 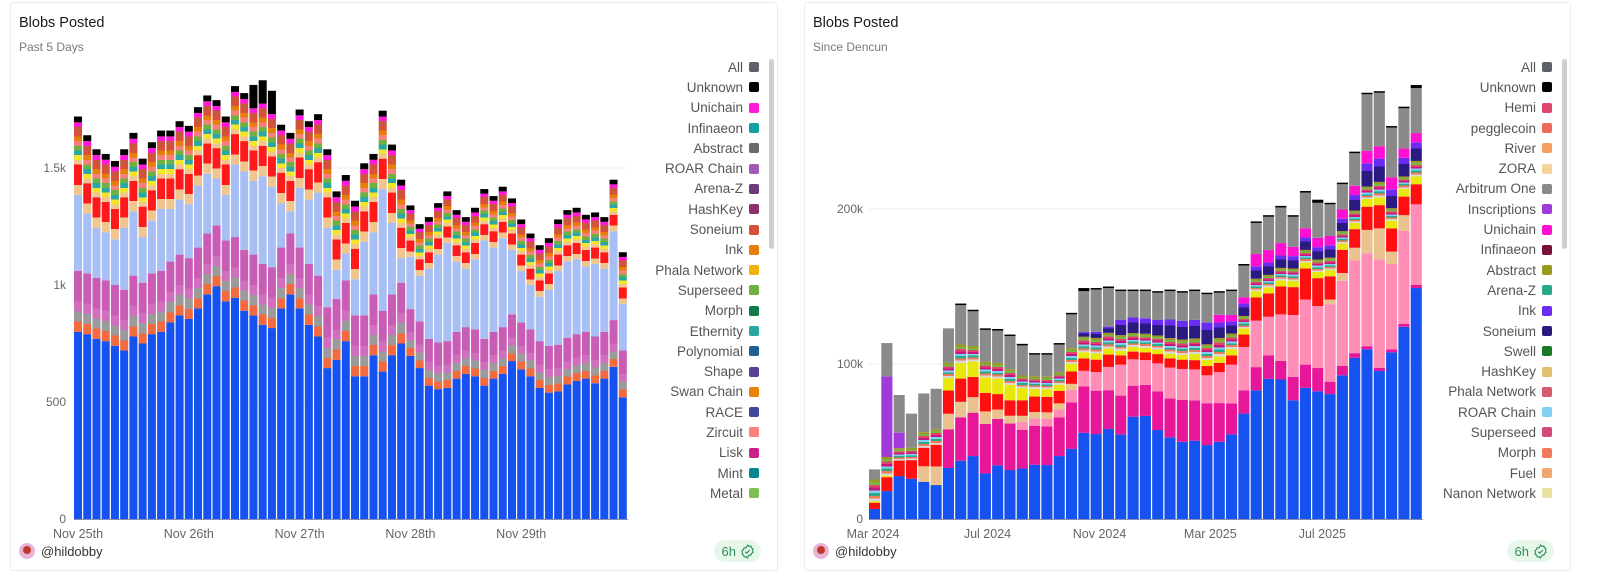 I want to click on legend-item: Phala Network, so click(x=676, y=270).